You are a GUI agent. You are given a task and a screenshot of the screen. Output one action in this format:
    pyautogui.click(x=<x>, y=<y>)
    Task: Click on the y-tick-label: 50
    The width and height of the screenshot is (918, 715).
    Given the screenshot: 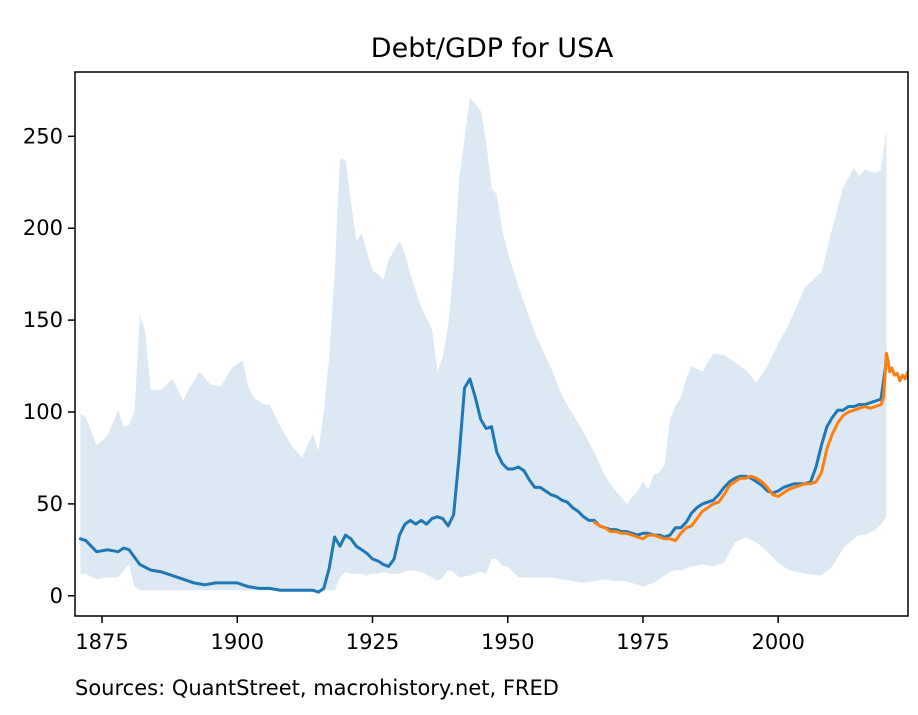 What is the action you would take?
    pyautogui.click(x=49, y=504)
    